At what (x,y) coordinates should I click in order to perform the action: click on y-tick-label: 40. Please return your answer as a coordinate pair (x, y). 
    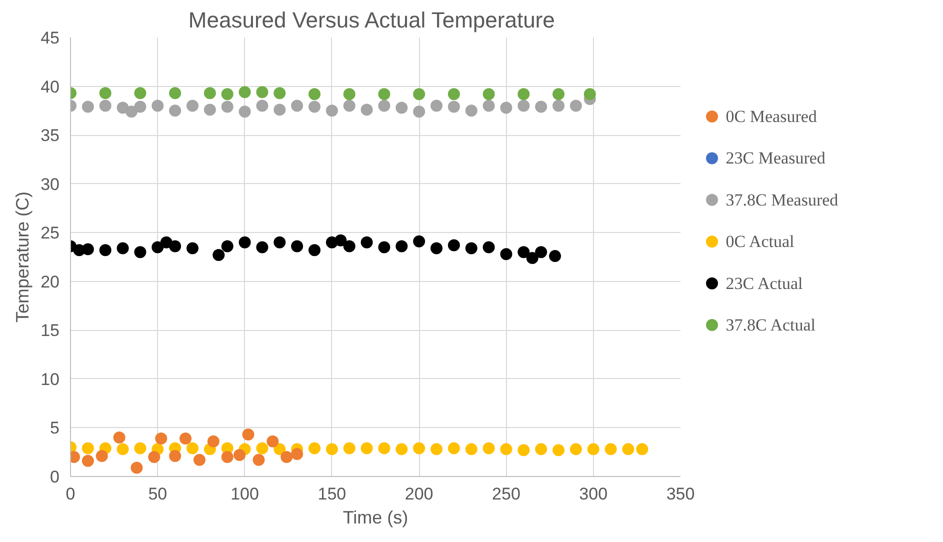
    Looking at the image, I should click on (50, 86).